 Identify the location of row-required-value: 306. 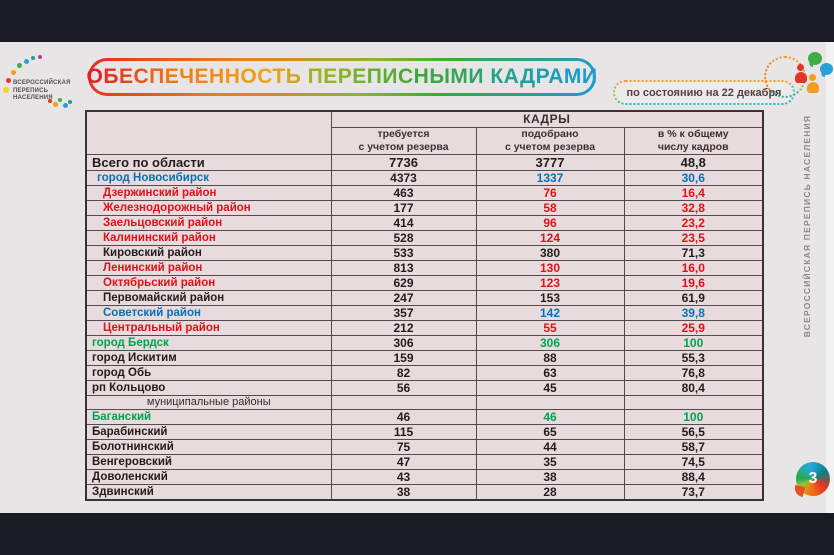
(403, 342).